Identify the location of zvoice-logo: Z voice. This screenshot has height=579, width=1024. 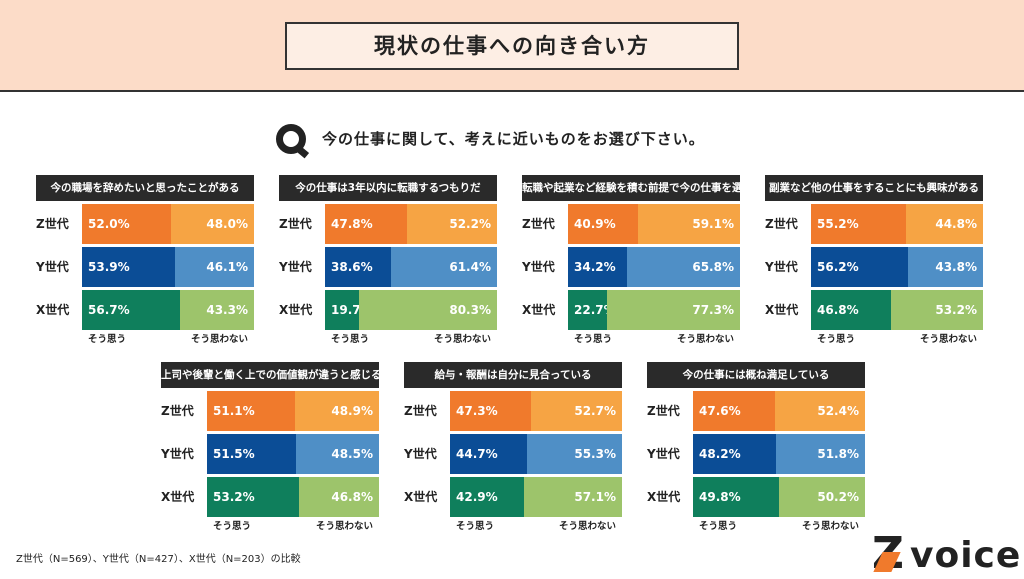
(947, 553).